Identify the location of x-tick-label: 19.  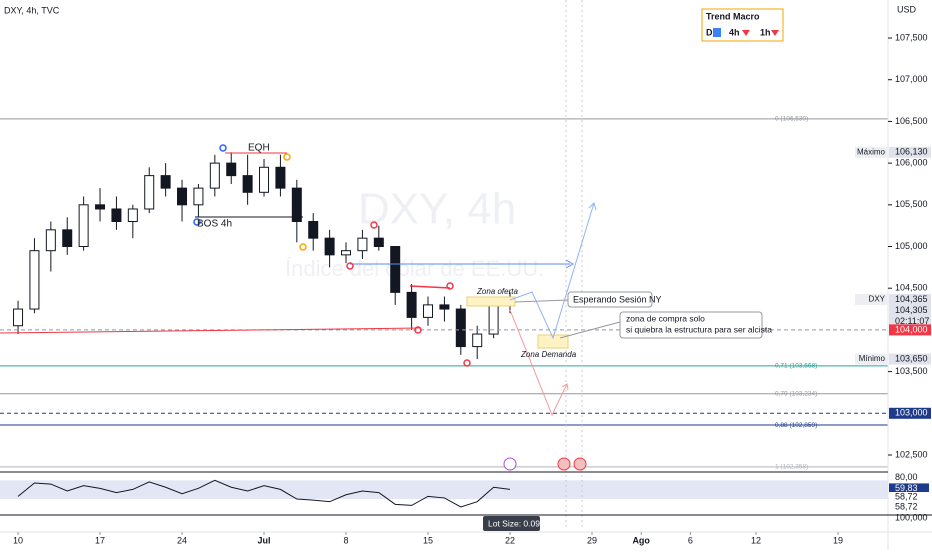
(838, 540).